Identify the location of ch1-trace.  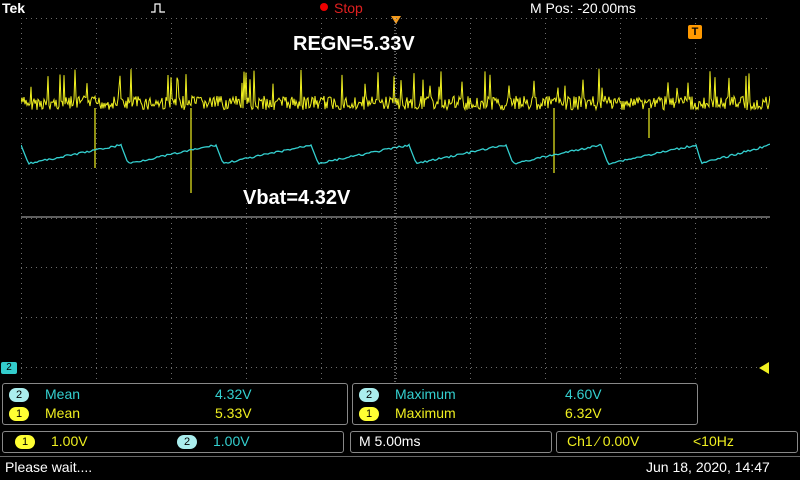
(395, 90).